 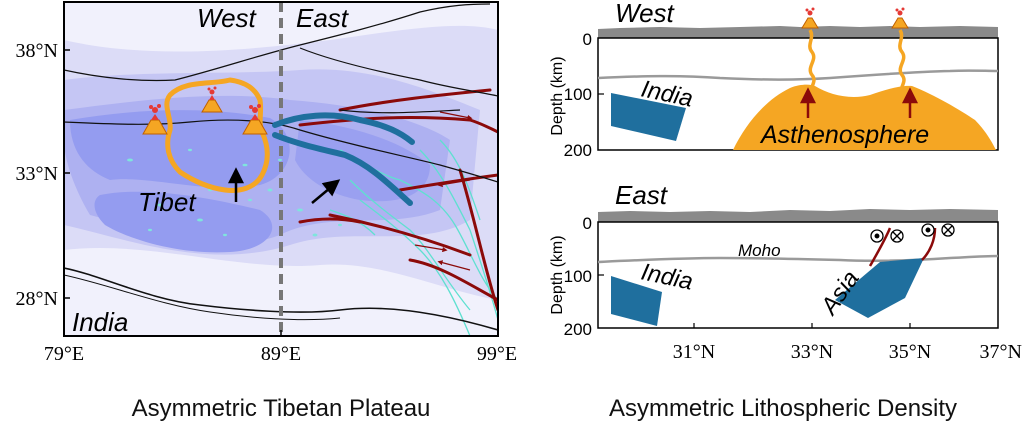 I want to click on lat-tick-label: 28°N, so click(x=37, y=299).